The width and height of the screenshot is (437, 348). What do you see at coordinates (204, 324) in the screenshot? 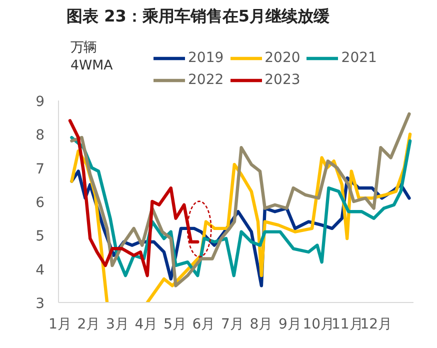
I see `x-tick-label: 6月` at bounding box center [204, 324].